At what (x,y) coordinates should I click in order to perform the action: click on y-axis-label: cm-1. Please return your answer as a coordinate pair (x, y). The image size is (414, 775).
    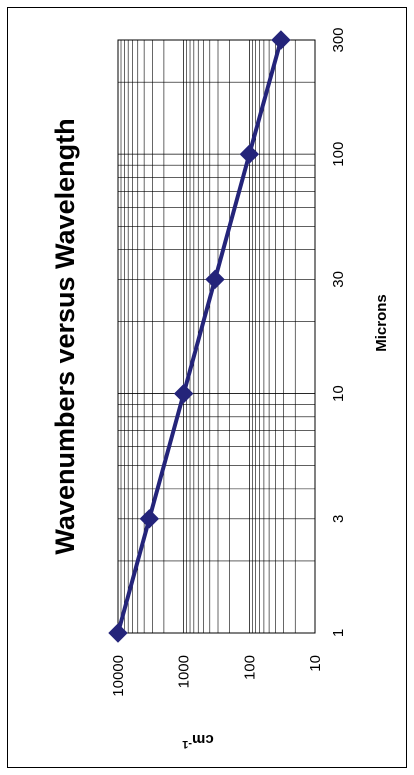
    Looking at the image, I should click on (197, 740).